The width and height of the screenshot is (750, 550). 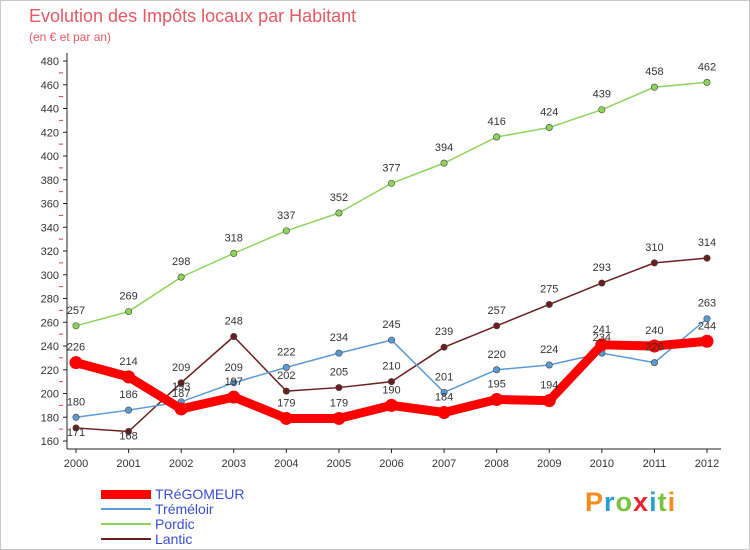 I want to click on data-label: 193, so click(x=181, y=387).